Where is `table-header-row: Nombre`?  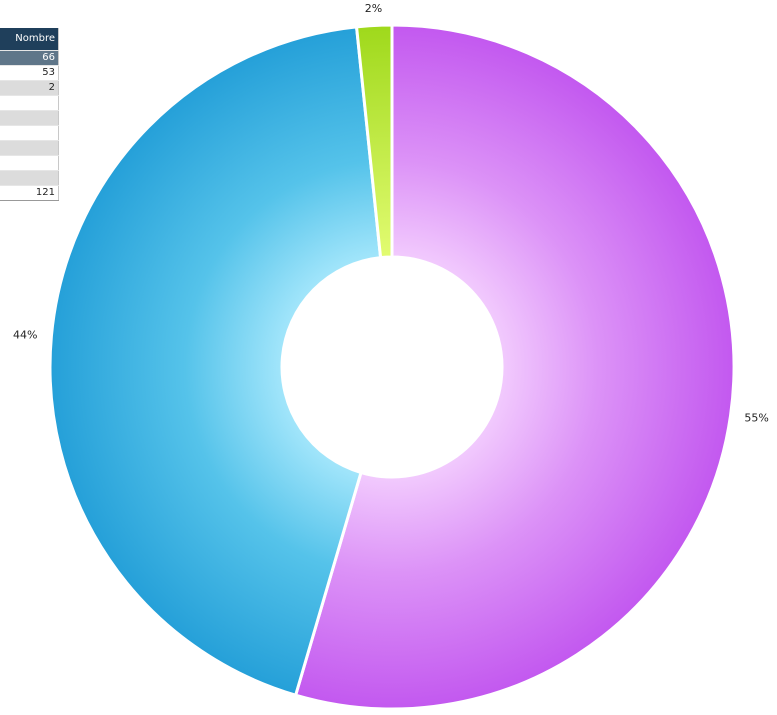 table-header-row: Nombre is located at coordinates (29, 39).